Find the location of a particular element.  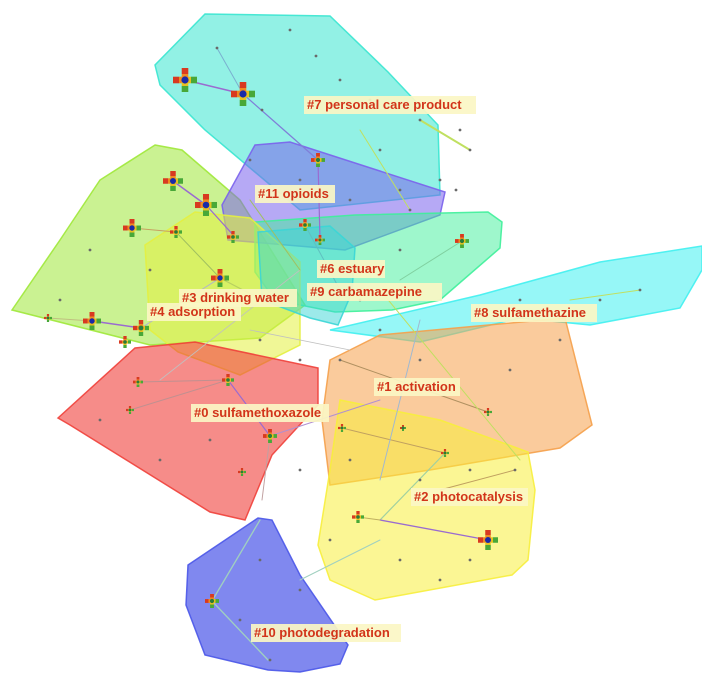

svg-text: #8 sulfamethazine is located at coordinates (530, 312).